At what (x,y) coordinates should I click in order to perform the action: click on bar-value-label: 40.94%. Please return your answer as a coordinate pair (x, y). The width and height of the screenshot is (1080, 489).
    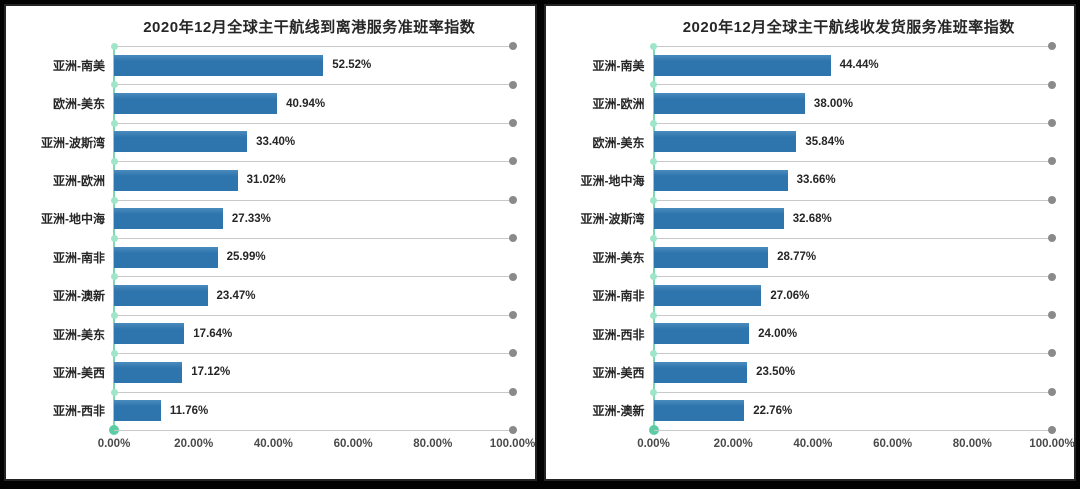
    Looking at the image, I should click on (306, 103).